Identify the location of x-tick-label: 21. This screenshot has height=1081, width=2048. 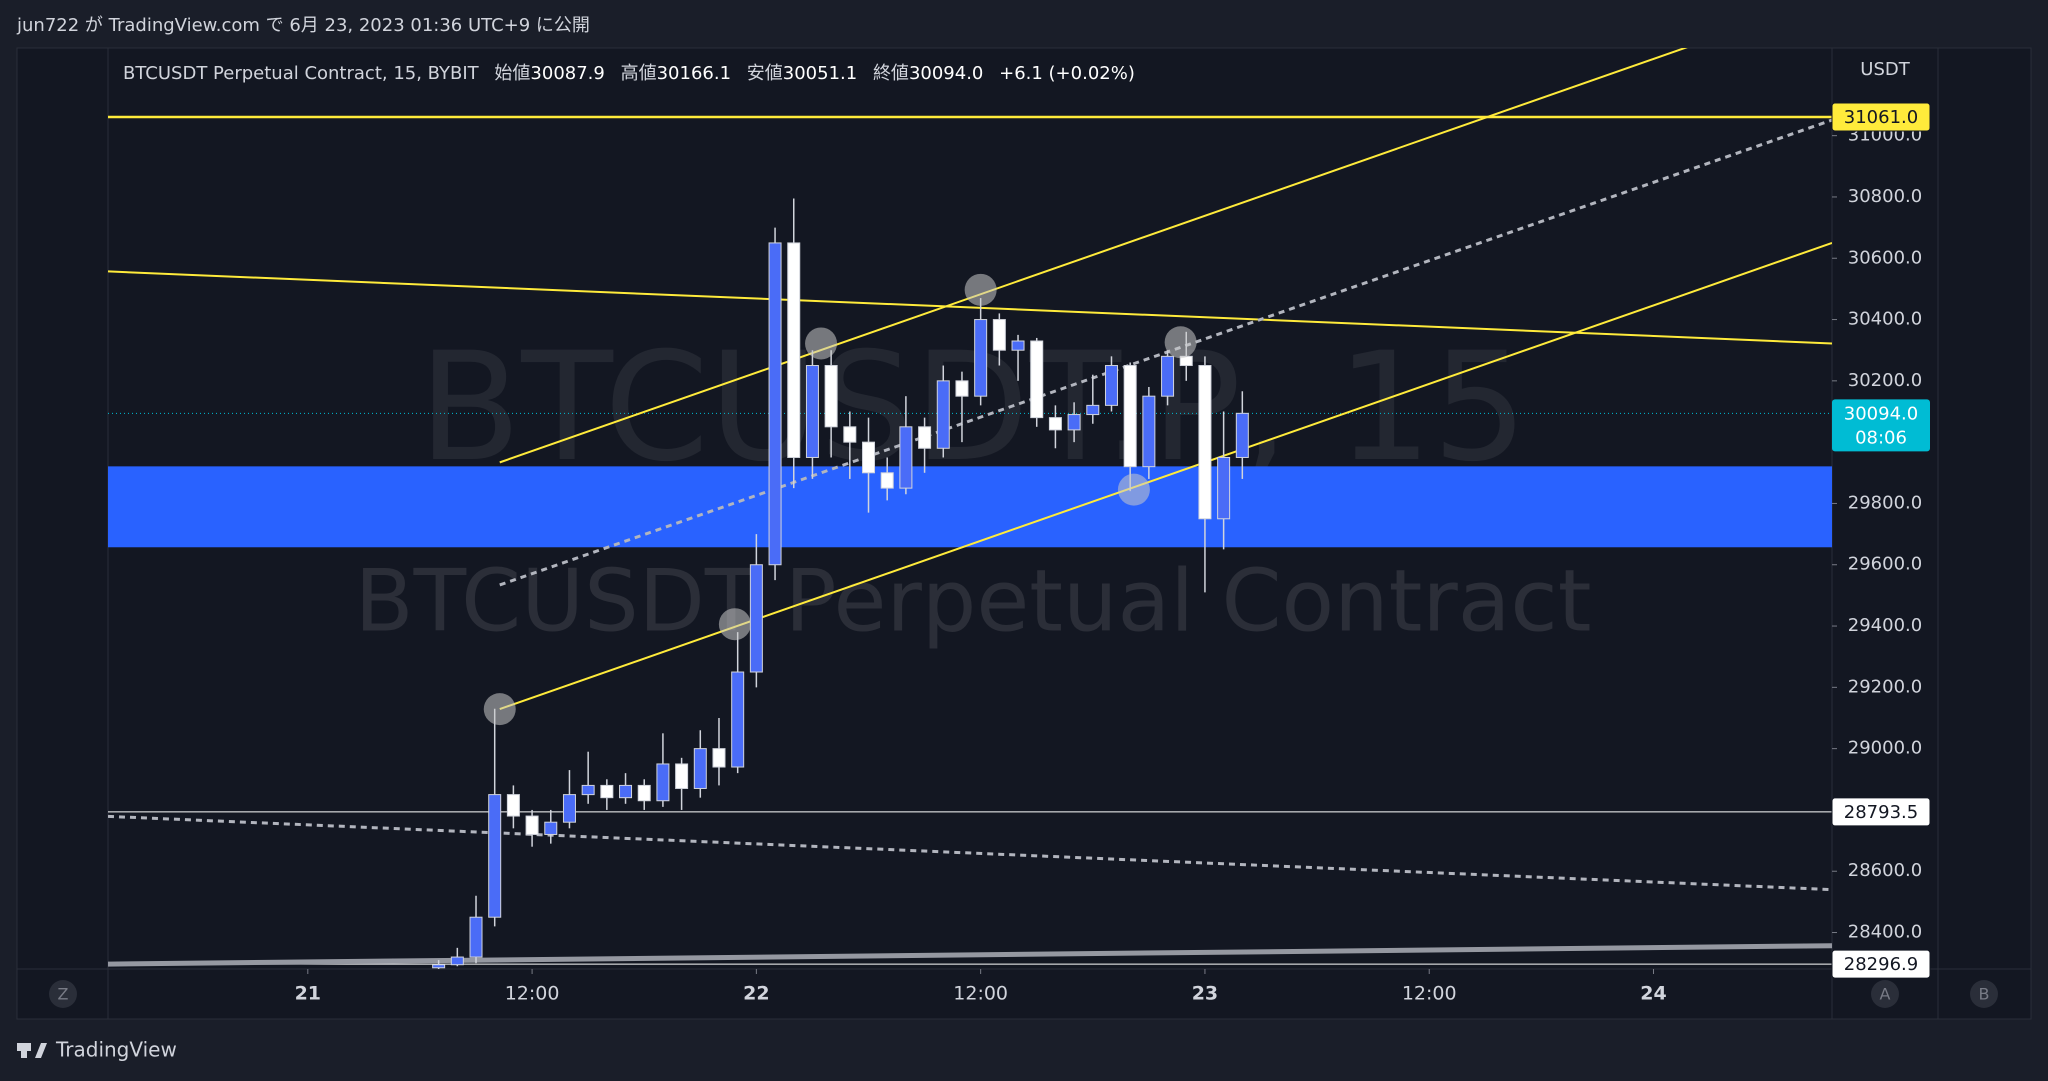
(308, 994).